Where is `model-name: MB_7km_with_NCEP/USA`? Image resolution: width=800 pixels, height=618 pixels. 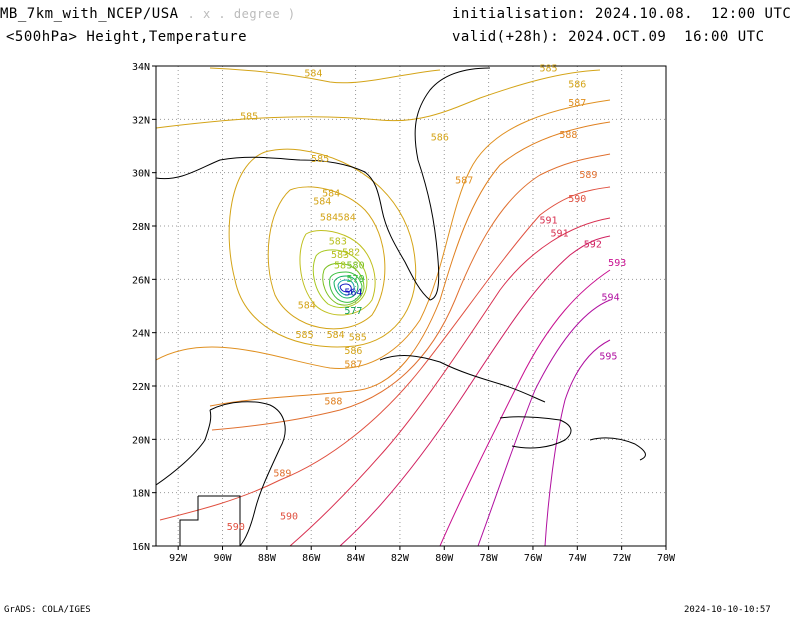 model-name: MB_7km_with_NCEP/USA is located at coordinates (89, 14).